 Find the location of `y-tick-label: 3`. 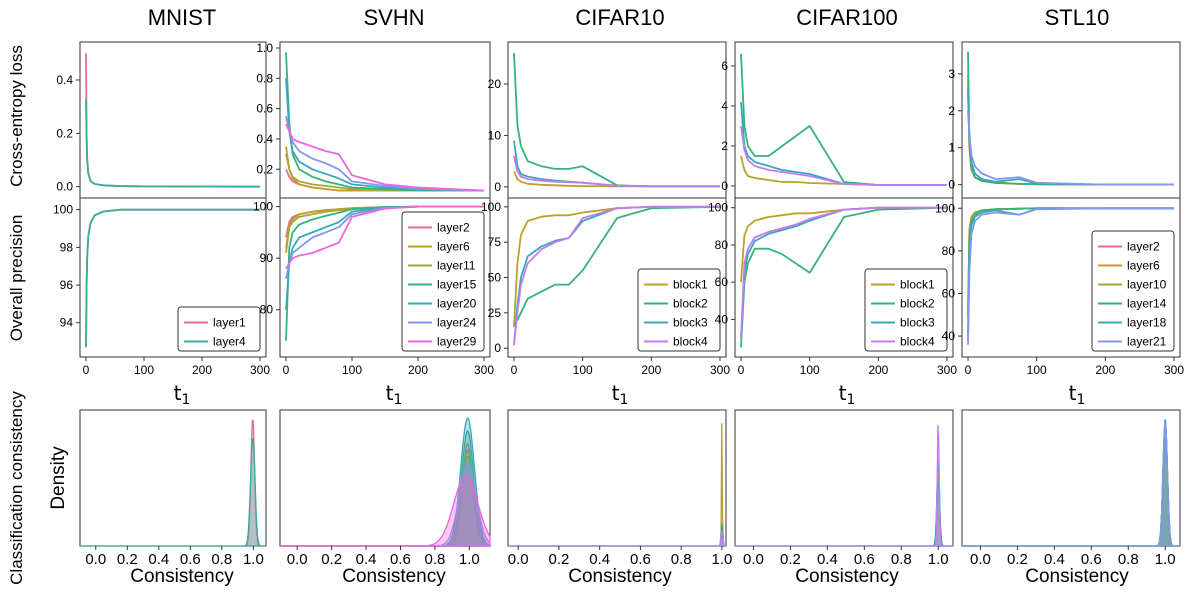

y-tick-label: 3 is located at coordinates (951, 74).